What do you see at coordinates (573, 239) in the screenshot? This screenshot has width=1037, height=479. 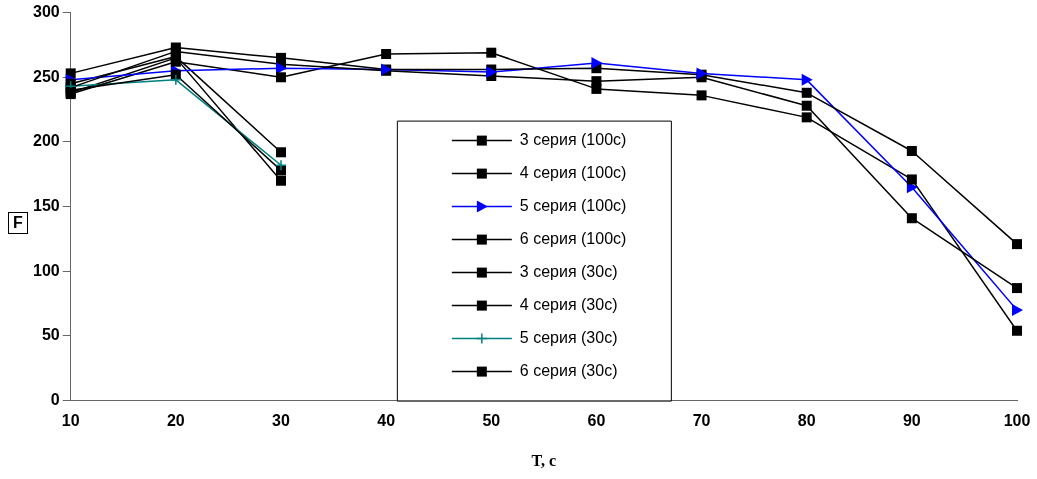 I see `legend-label: 6 серия (100с)` at bounding box center [573, 239].